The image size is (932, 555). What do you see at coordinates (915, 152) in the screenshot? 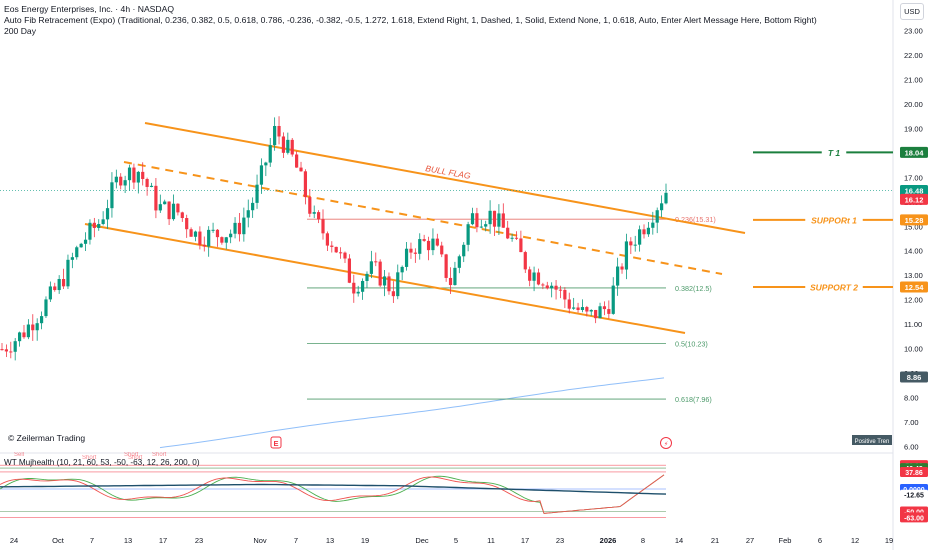
I see `price-tag-text: 18.04` at bounding box center [915, 152].